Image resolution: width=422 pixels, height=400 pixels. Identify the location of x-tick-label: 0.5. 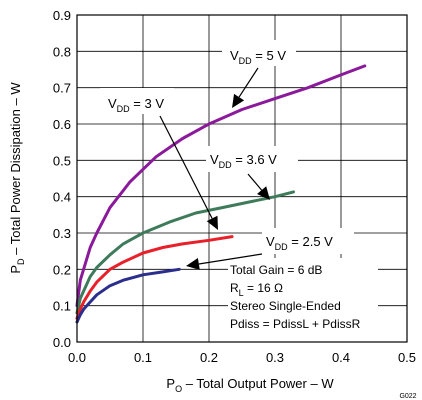
(407, 357).